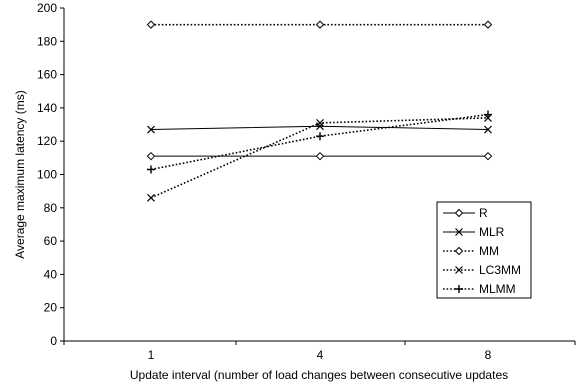 The height and width of the screenshot is (385, 579). What do you see at coordinates (320, 355) in the screenshot?
I see `x-tick-label: 4` at bounding box center [320, 355].